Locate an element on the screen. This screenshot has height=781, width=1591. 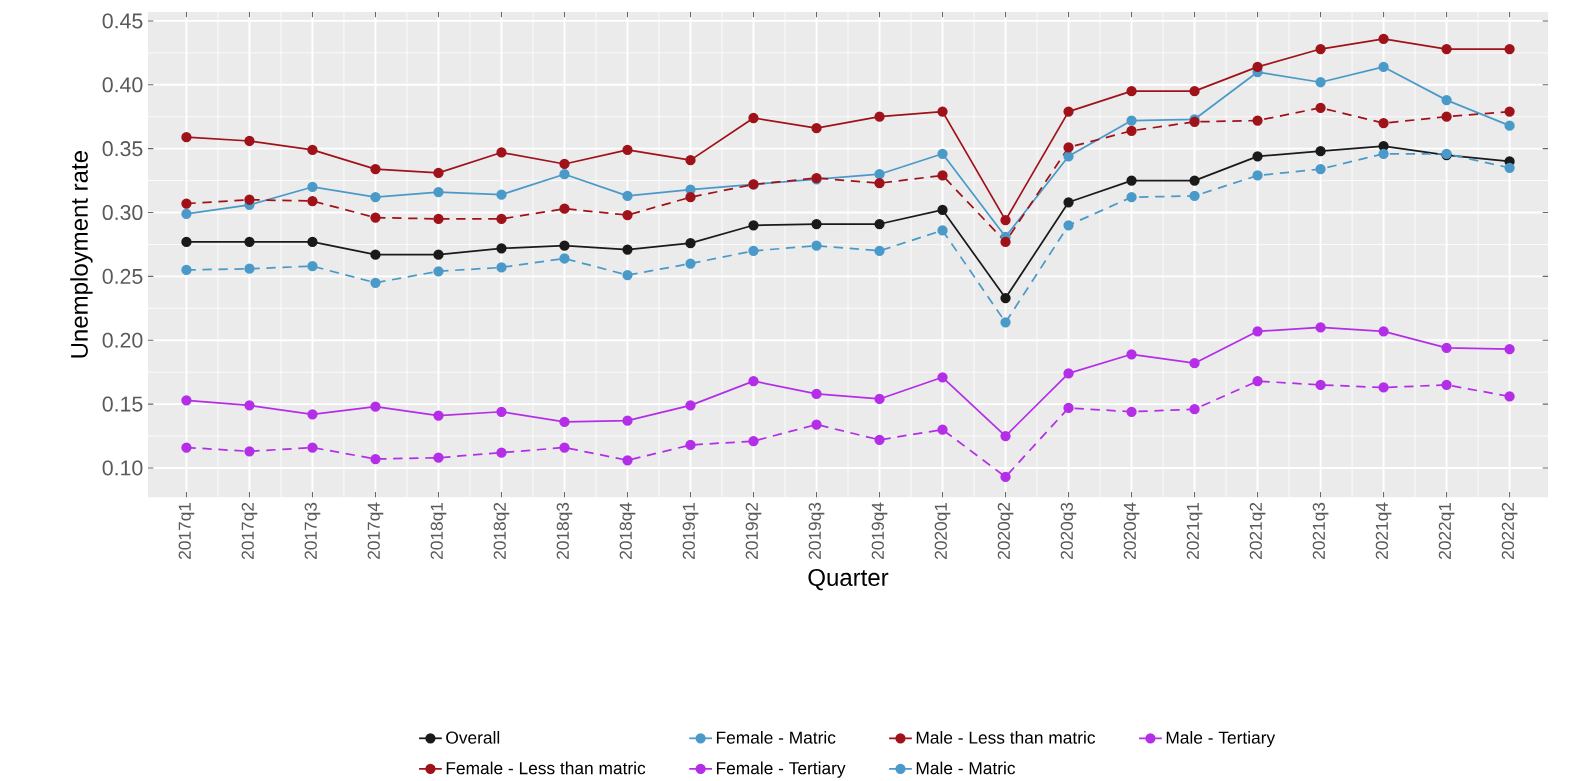
x-tick-label: 2018q3 is located at coordinates (564, 530).